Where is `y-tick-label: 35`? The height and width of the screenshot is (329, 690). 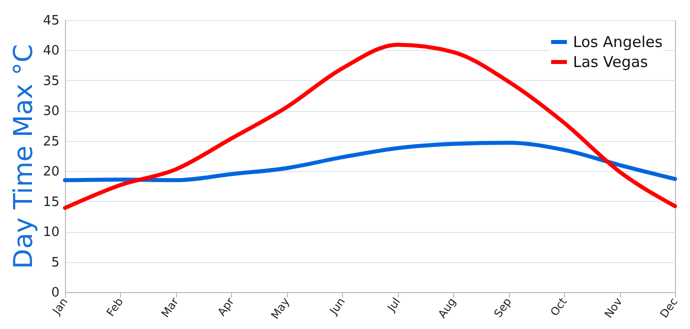 y-tick-label: 35 is located at coordinates (51, 81).